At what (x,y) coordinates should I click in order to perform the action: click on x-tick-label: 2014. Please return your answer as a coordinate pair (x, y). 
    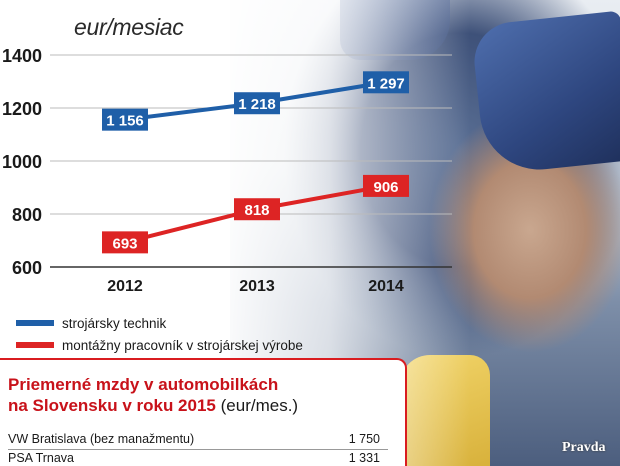
    Looking at the image, I should click on (386, 286).